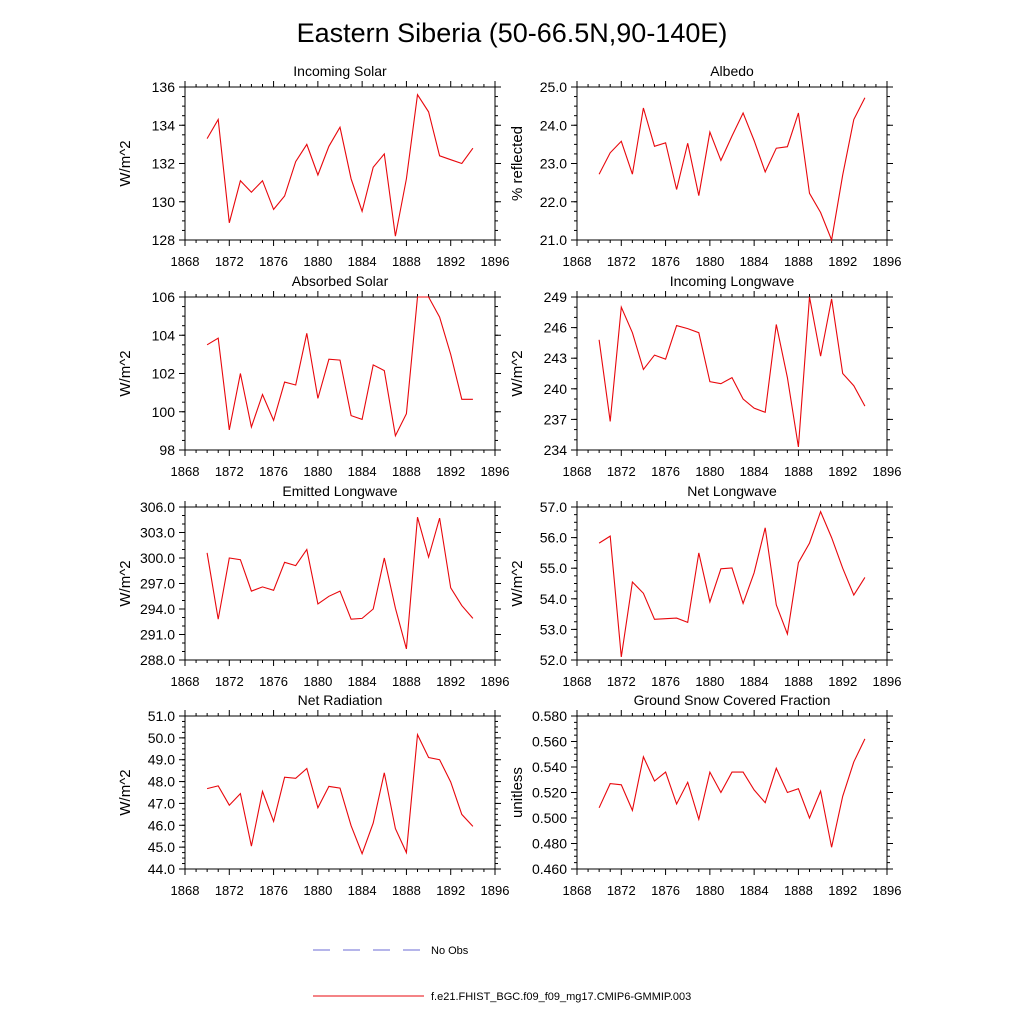 The width and height of the screenshot is (1024, 1024). What do you see at coordinates (164, 297) in the screenshot?
I see `y-tick-label: 106` at bounding box center [164, 297].